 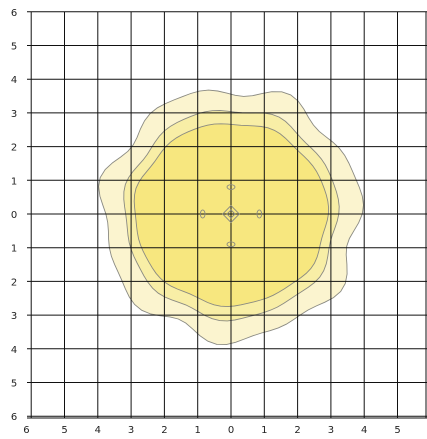 I want to click on center-diamond-mark, so click(x=231, y=214).